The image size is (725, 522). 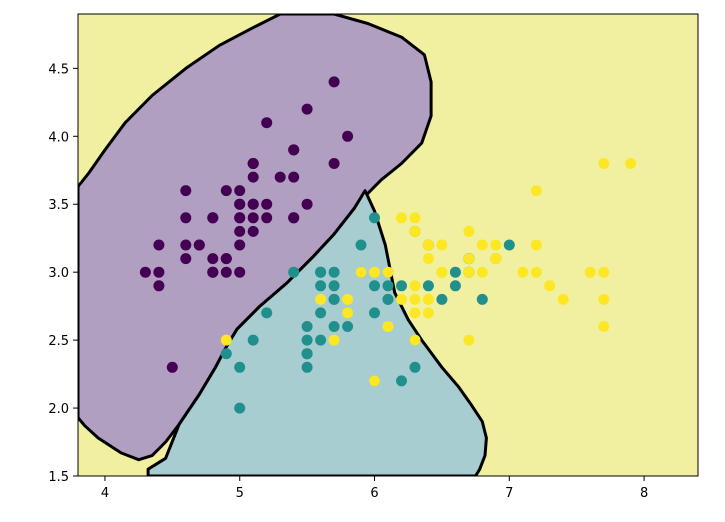 I want to click on x-tick-label: 7, so click(x=509, y=493).